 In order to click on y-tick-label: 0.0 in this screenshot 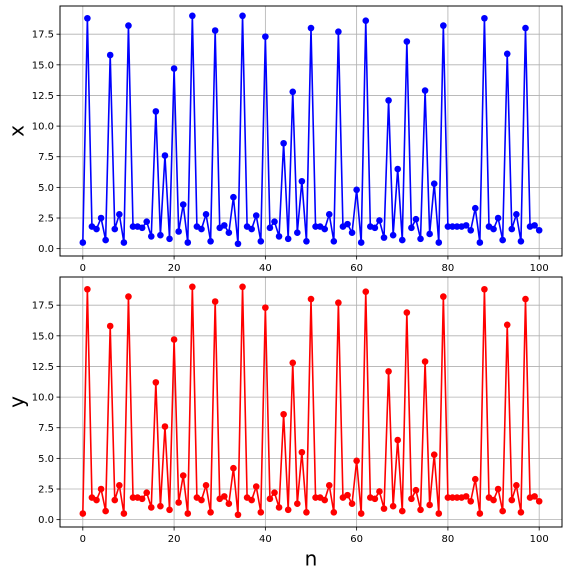, I will do `click(46, 249)`.